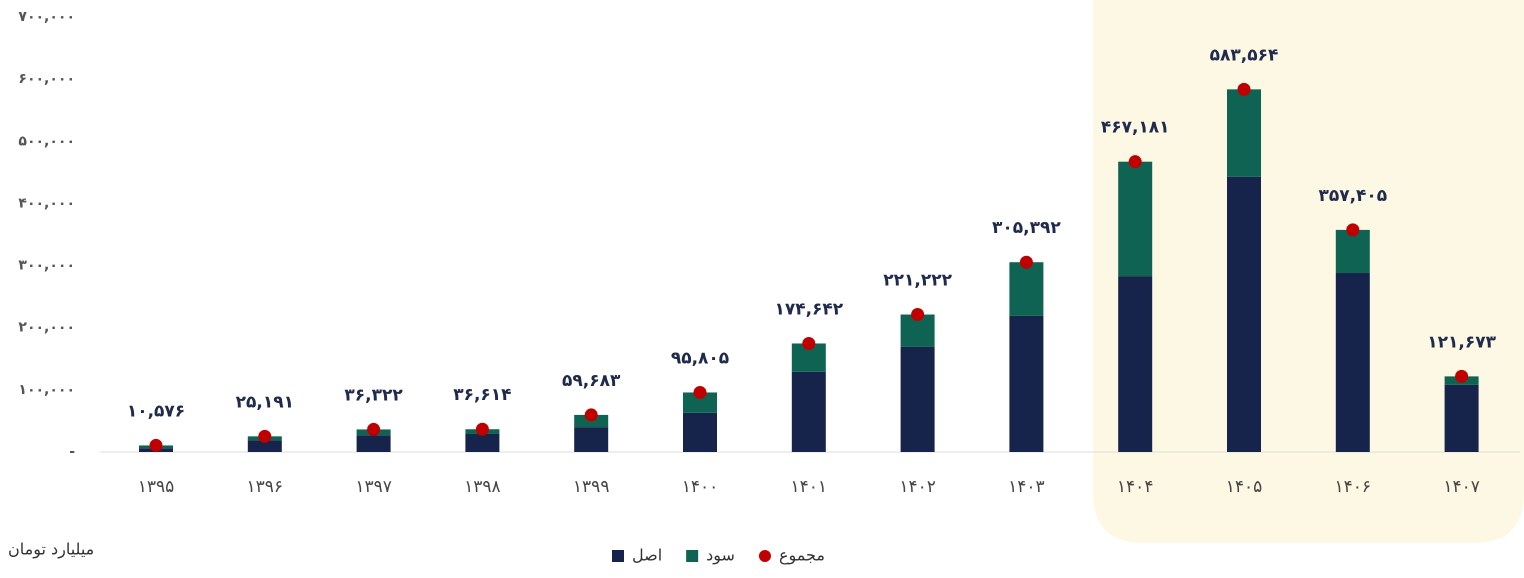 This screenshot has height=578, width=1524. What do you see at coordinates (1461, 487) in the screenshot?
I see `x-tick-label: ۱۴۰۷` at bounding box center [1461, 487].